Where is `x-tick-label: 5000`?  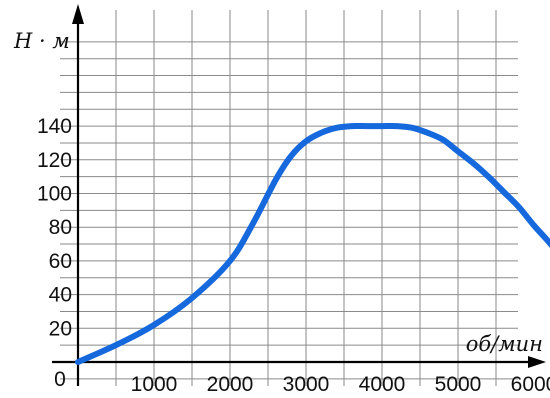 x-tick-label: 5000 is located at coordinates (458, 384).